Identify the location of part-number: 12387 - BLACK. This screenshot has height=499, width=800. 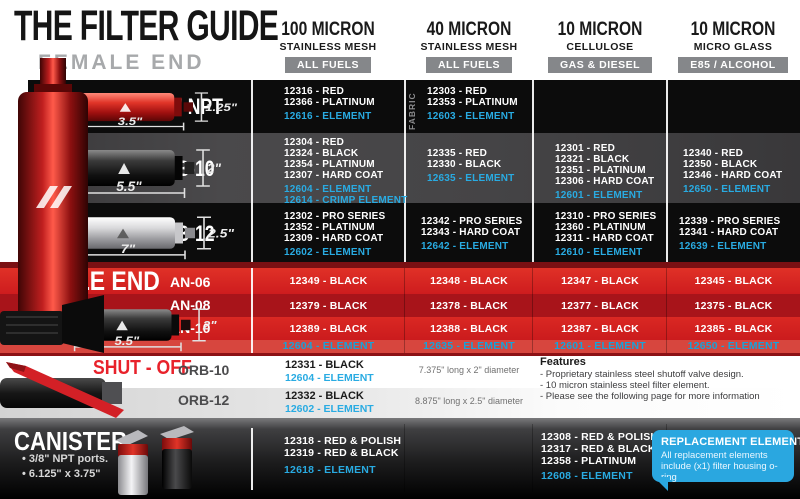
(600, 328).